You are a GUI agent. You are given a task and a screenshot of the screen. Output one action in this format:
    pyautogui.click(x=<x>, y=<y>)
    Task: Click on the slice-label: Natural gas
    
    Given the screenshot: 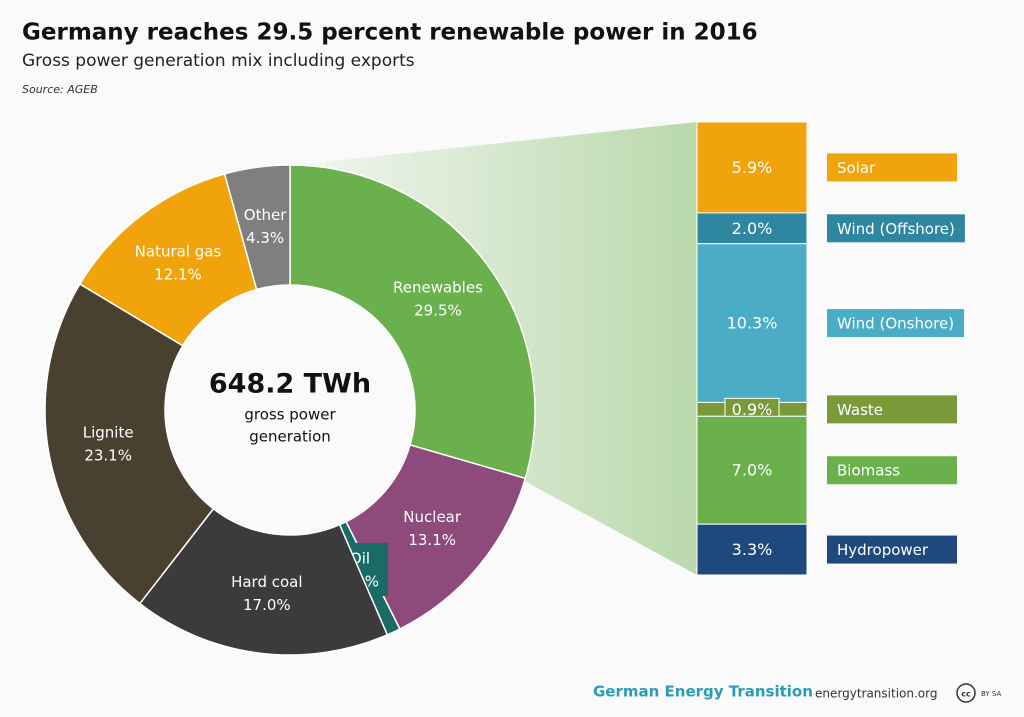 What is the action you would take?
    pyautogui.click(x=178, y=251)
    